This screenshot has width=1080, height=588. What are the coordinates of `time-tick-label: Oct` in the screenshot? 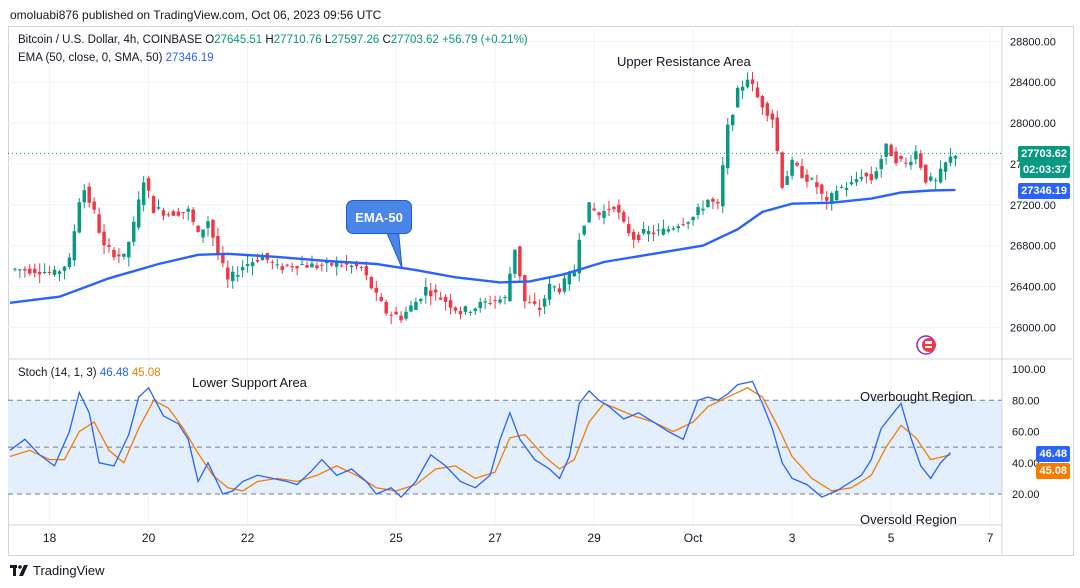 It's located at (693, 538).